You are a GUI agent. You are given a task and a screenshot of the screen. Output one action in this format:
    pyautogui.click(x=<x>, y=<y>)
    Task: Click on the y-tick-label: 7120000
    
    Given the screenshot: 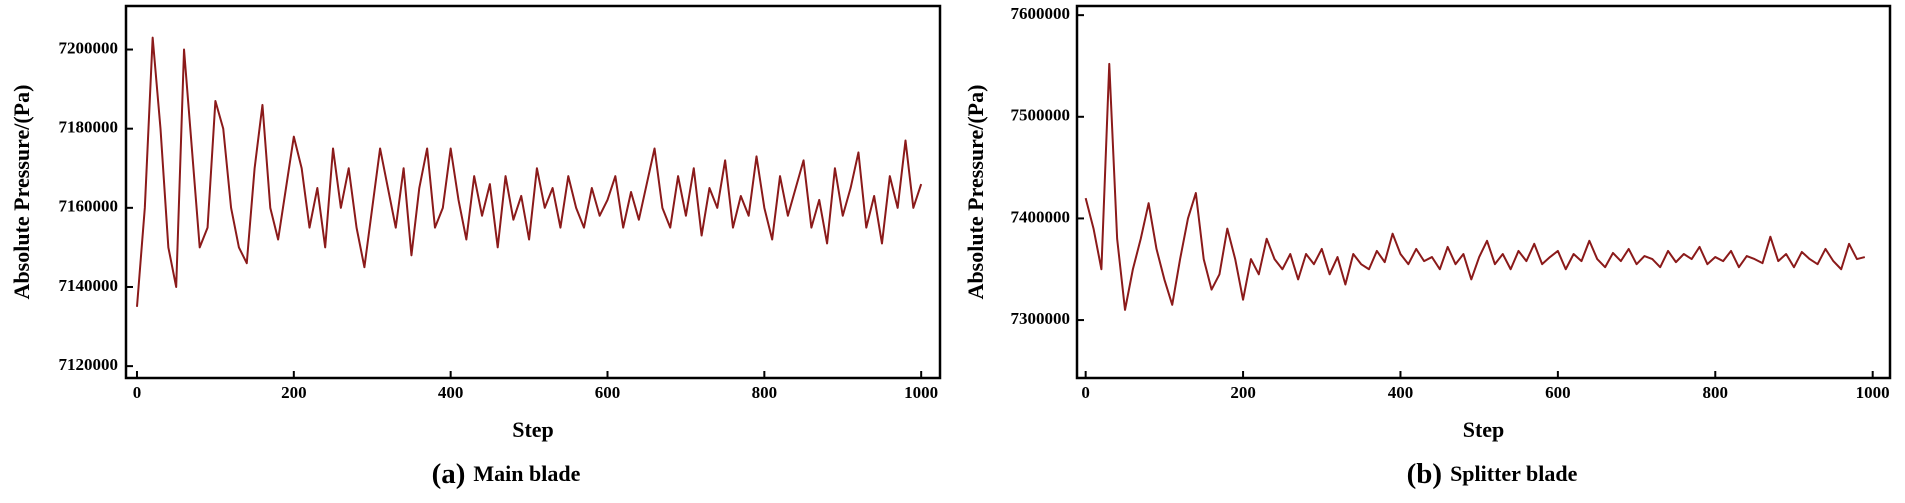 What is the action you would take?
    pyautogui.click(x=89, y=364)
    